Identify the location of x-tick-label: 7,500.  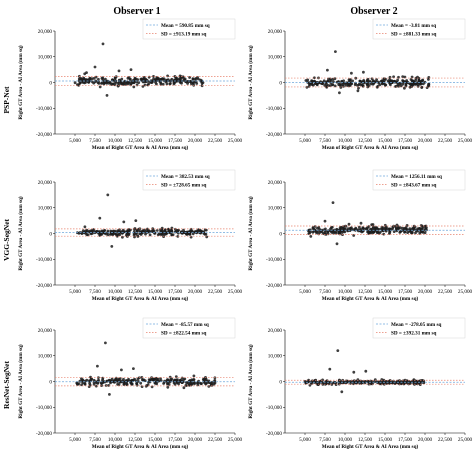
(325, 141).